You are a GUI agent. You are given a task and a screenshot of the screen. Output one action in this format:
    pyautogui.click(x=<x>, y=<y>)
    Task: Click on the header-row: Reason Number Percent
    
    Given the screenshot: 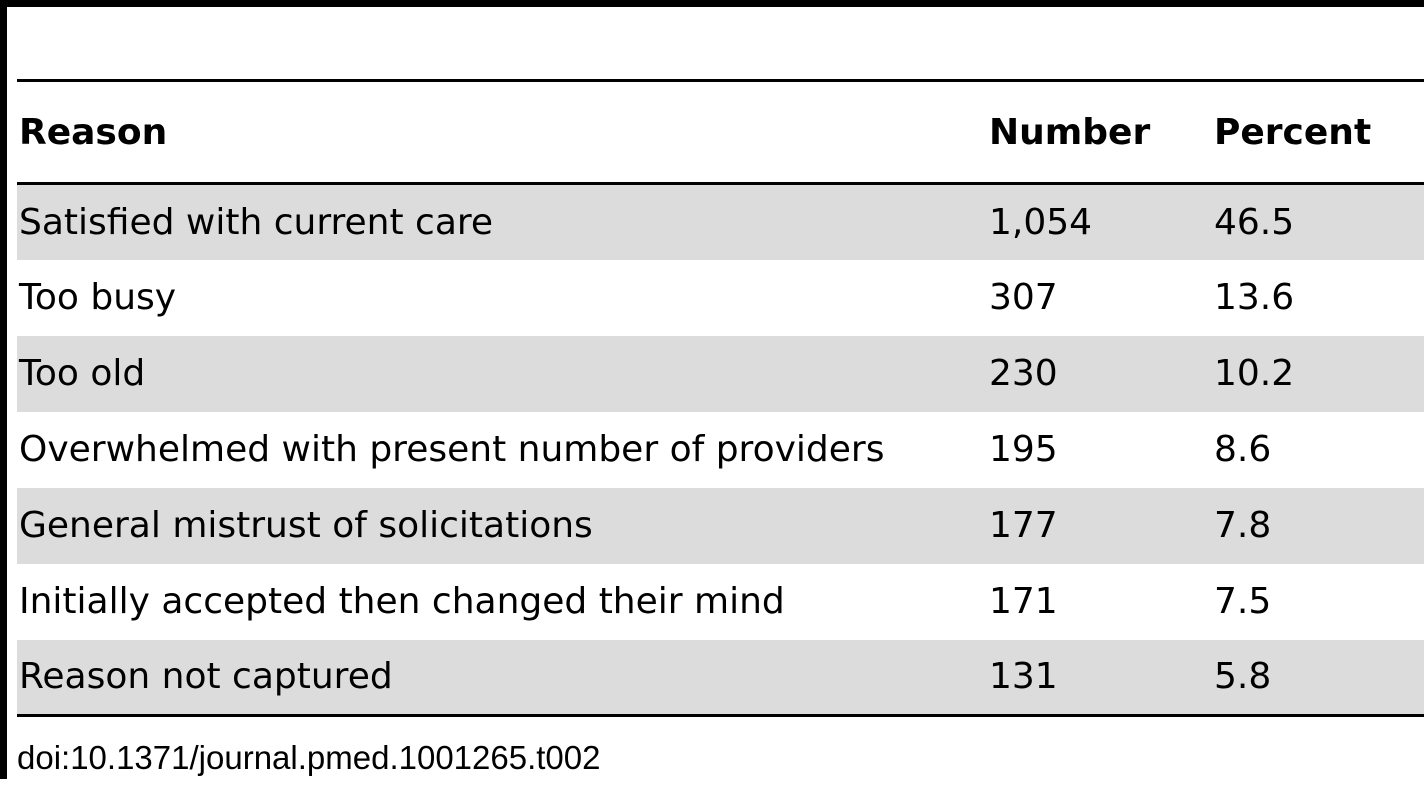 What is the action you would take?
    pyautogui.click(x=720, y=132)
    